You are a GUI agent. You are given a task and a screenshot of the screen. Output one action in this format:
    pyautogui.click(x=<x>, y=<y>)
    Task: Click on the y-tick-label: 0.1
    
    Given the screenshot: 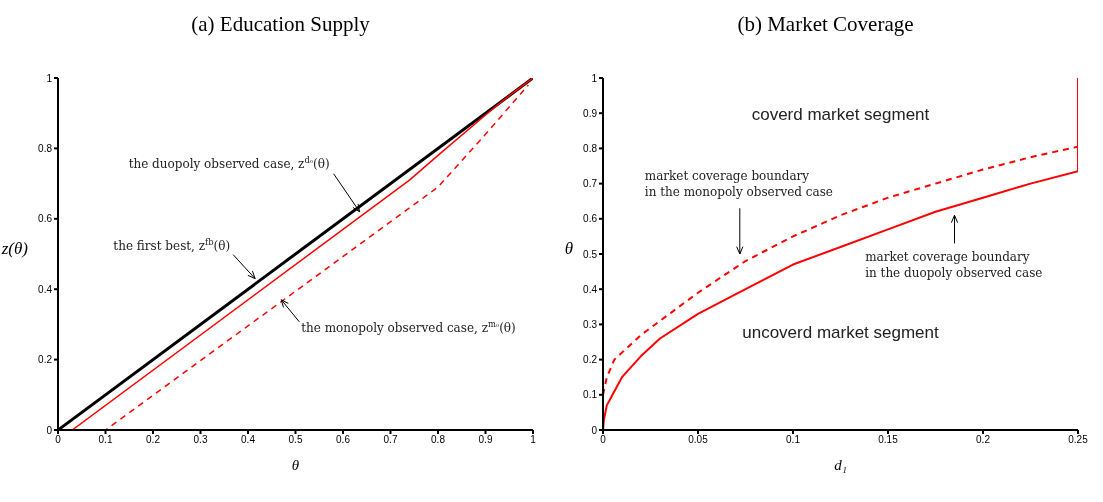 What is the action you would take?
    pyautogui.click(x=590, y=395)
    